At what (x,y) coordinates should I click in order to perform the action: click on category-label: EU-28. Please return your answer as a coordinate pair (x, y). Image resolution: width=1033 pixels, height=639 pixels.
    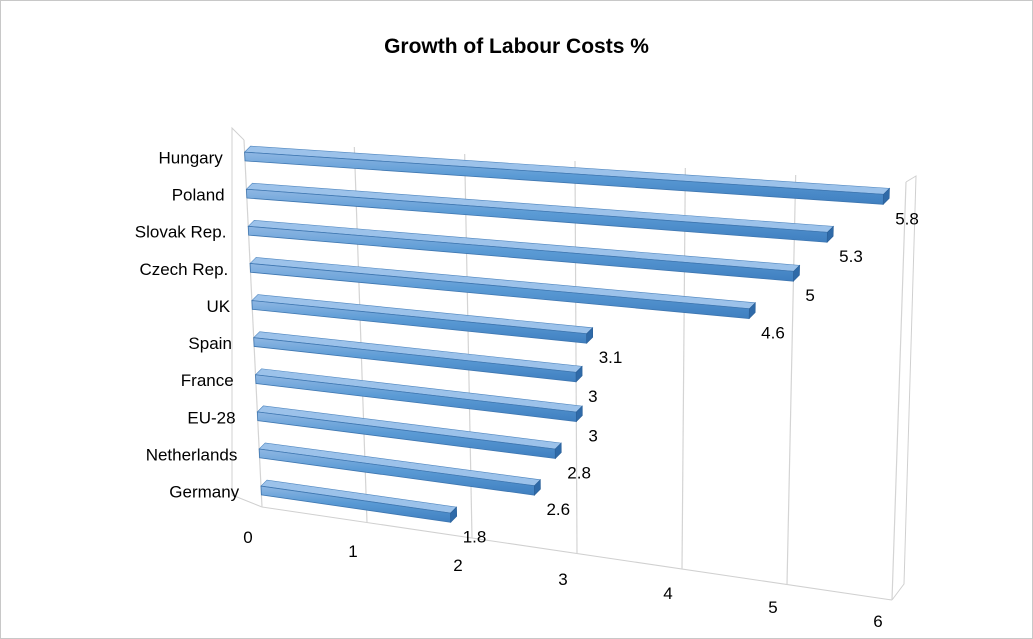
    Looking at the image, I should click on (211, 417).